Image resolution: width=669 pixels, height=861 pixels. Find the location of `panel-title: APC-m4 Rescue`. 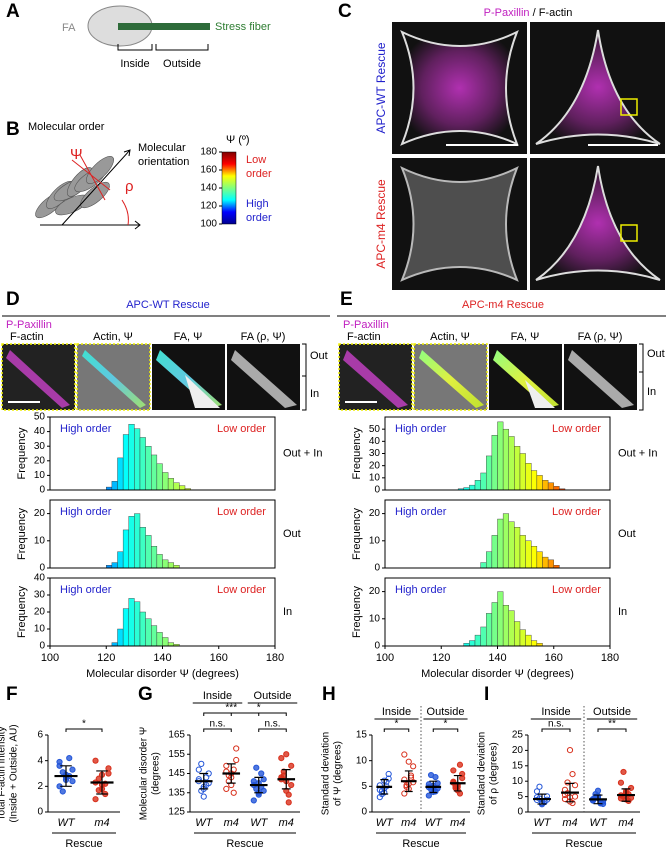

panel-title: APC-m4 Rescue is located at coordinates (503, 305).